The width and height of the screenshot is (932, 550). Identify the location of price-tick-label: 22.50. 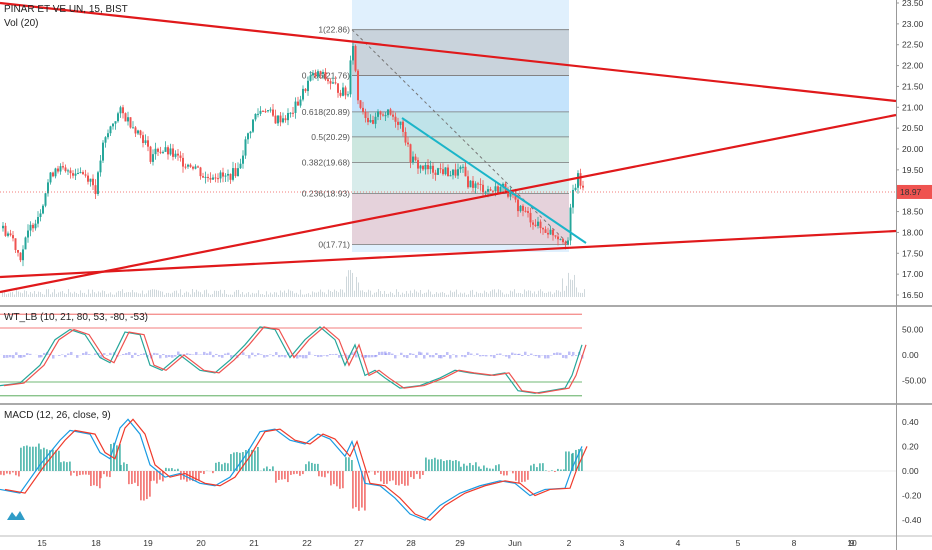
(913, 45).